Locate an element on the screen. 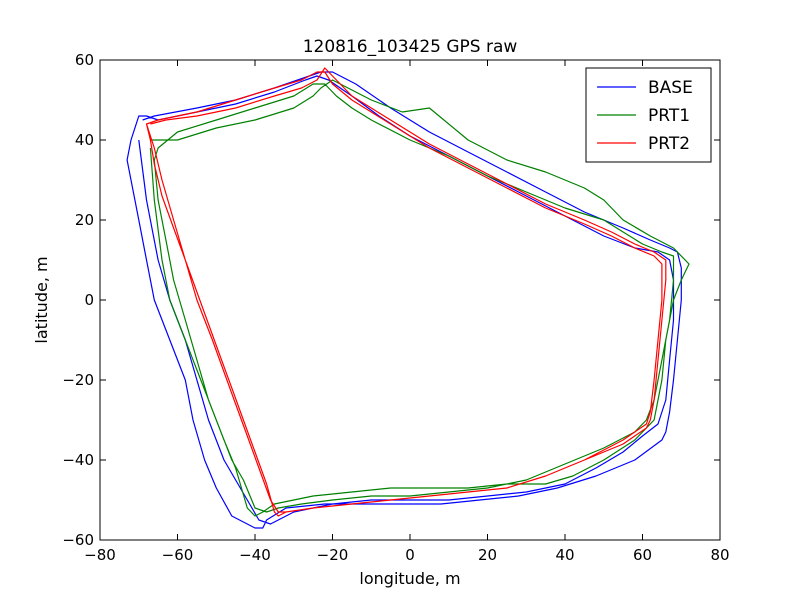  x-tick-label: 0 is located at coordinates (410, 555).